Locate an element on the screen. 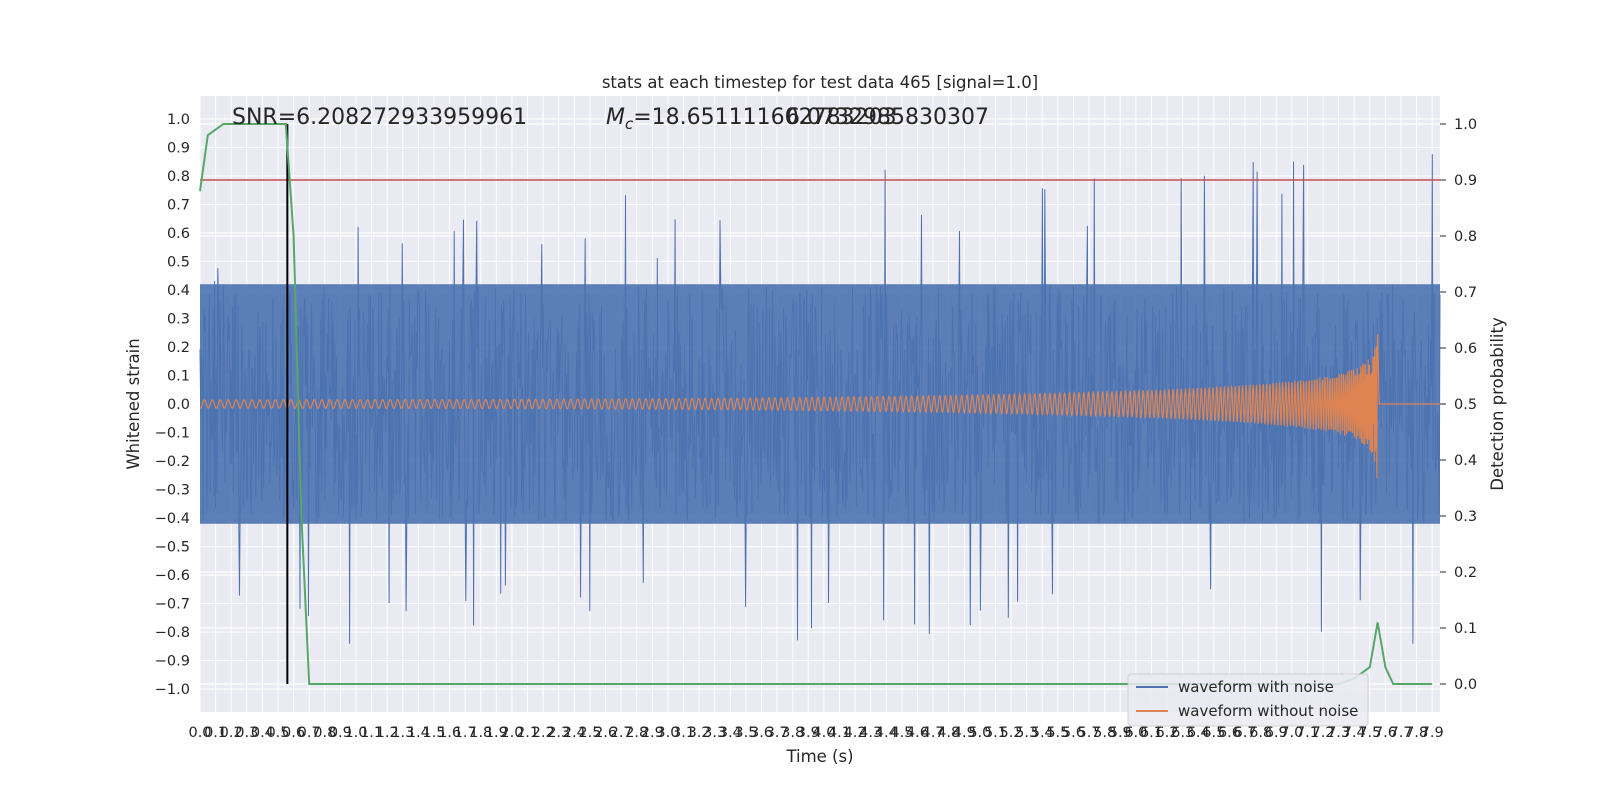 This screenshot has width=1600, height=800. left-tick-label: 0.3 is located at coordinates (178, 319).